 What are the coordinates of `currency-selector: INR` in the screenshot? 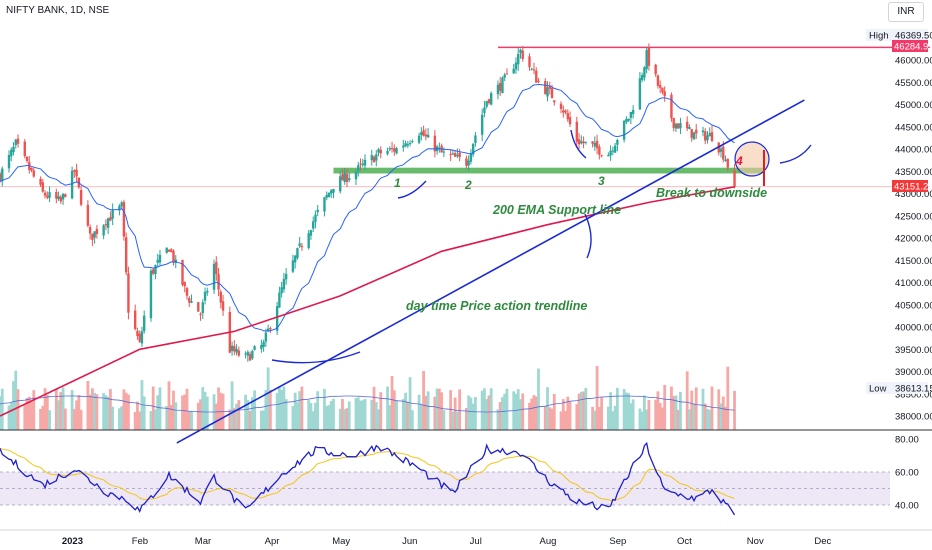 It's located at (906, 12).